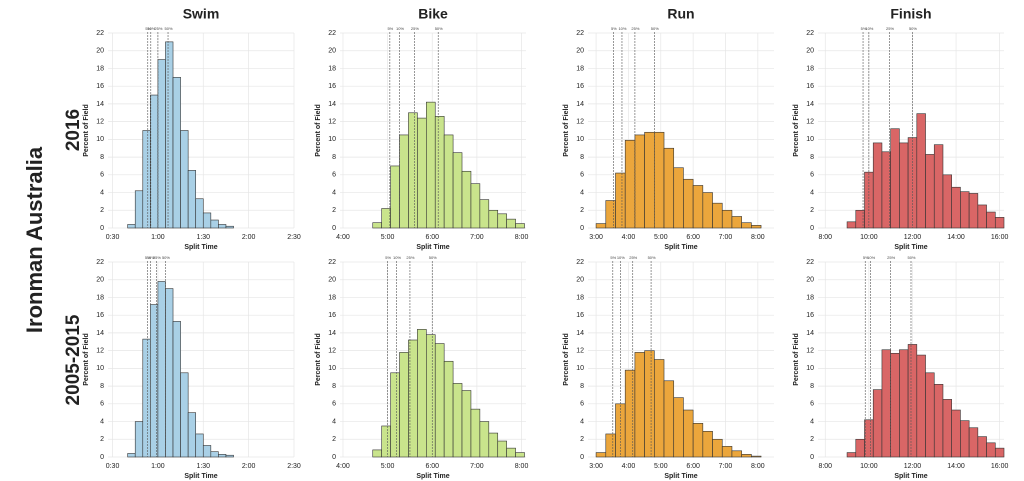  What do you see at coordinates (433, 14) in the screenshot?
I see `column-title: Bike` at bounding box center [433, 14].